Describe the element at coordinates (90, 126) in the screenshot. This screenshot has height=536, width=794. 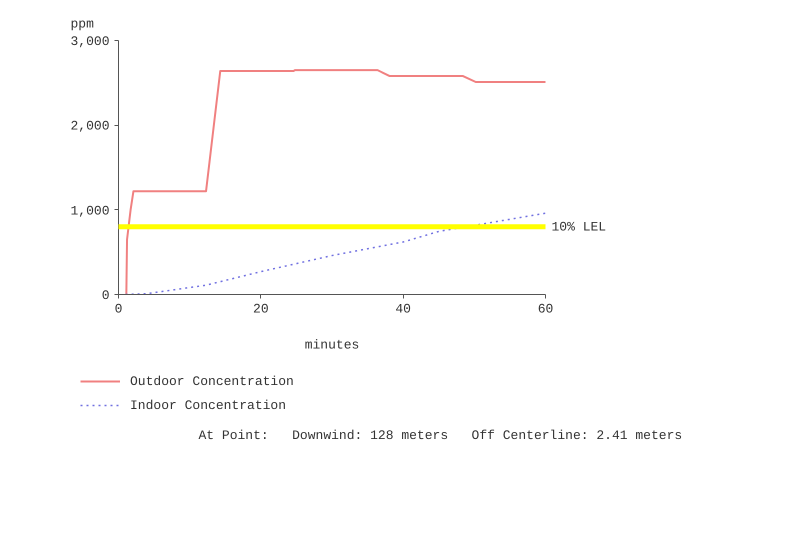
I see `y-tick-label: 2,000` at that location.